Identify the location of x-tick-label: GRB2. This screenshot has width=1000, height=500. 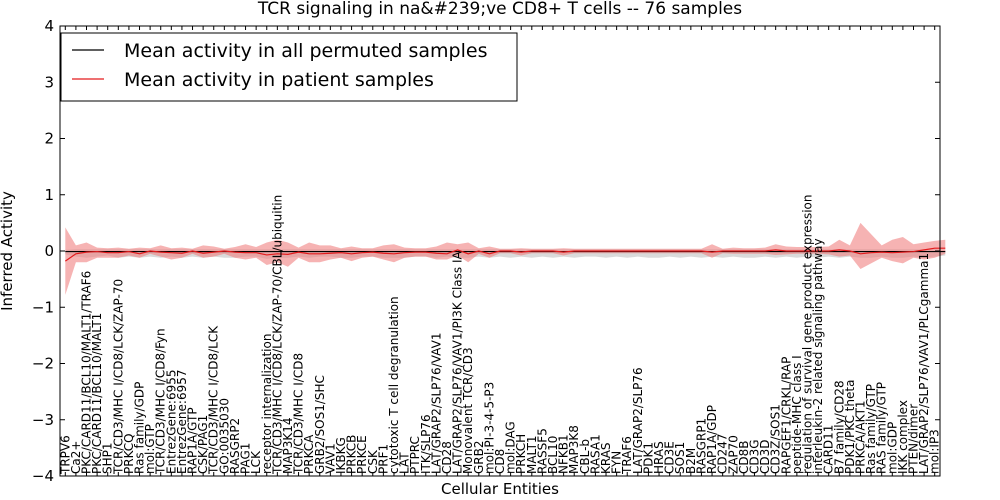
(479, 457).